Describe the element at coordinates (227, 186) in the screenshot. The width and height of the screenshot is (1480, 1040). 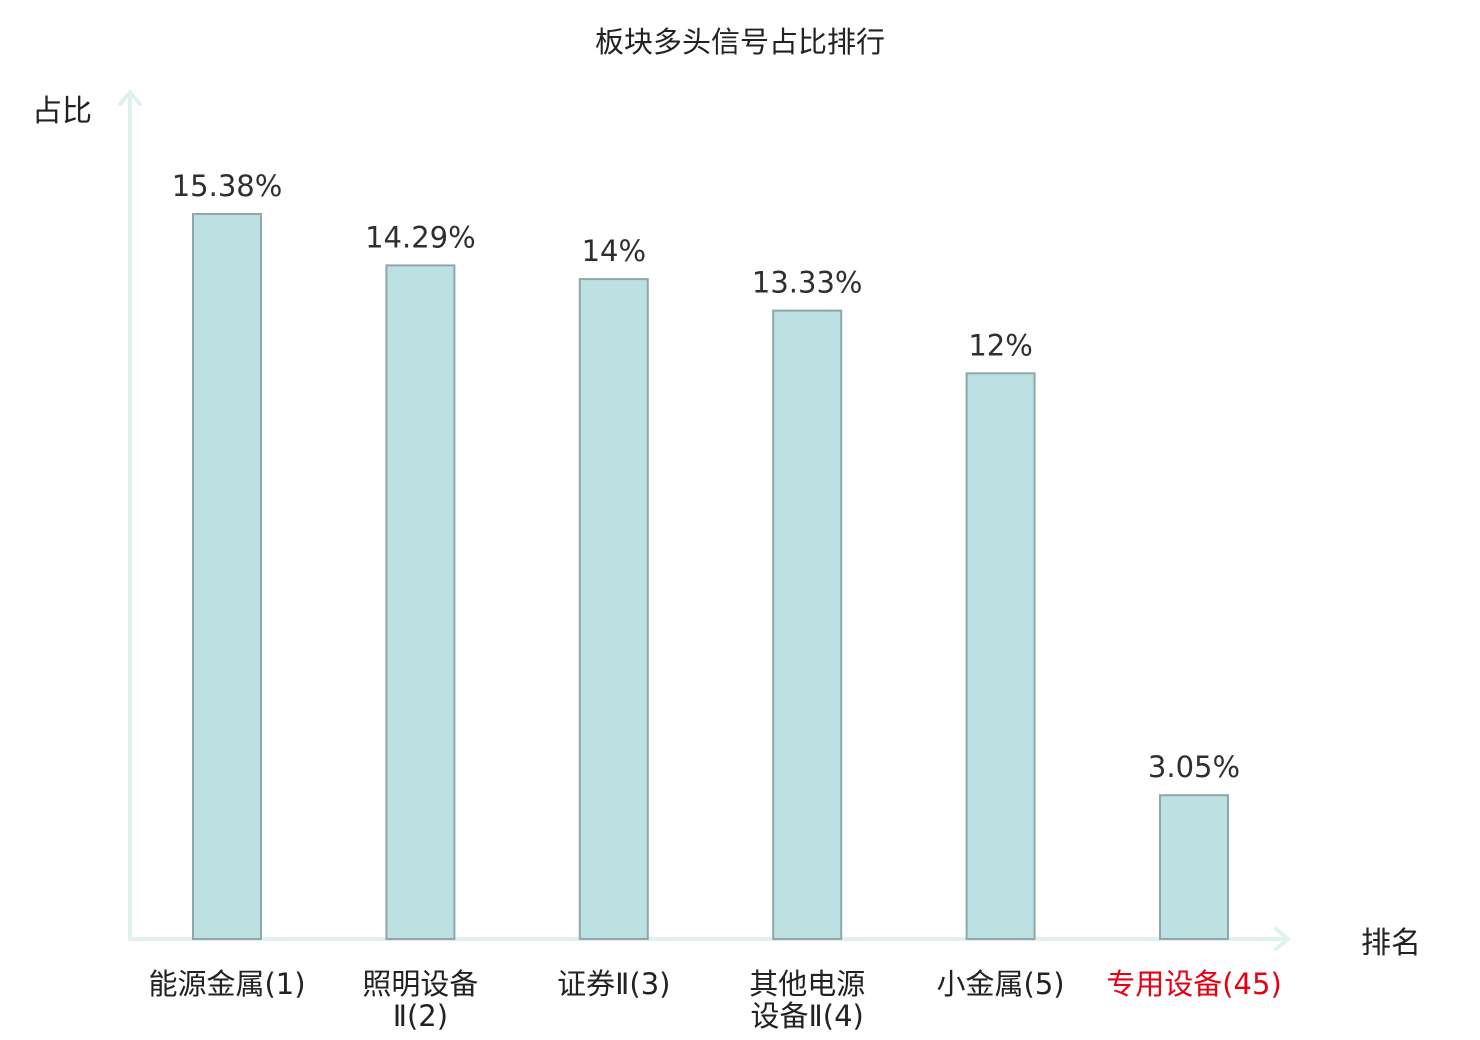
I see `bar-value-label: 15.38%` at that location.